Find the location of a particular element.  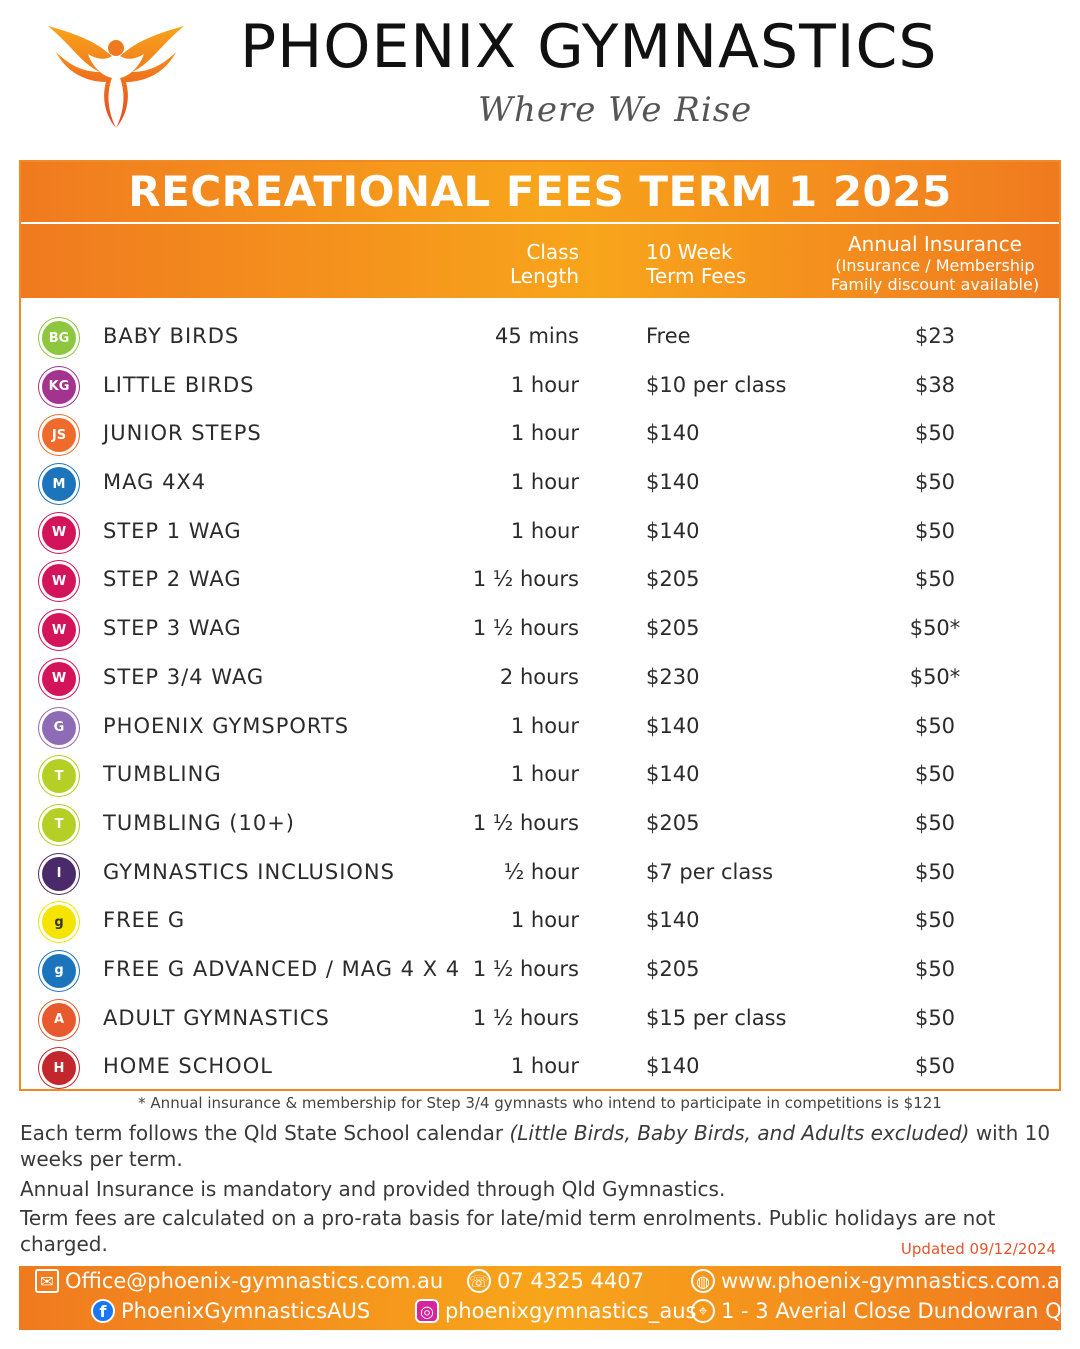

class-name: JUNIOR STEPS is located at coordinates (182, 433).